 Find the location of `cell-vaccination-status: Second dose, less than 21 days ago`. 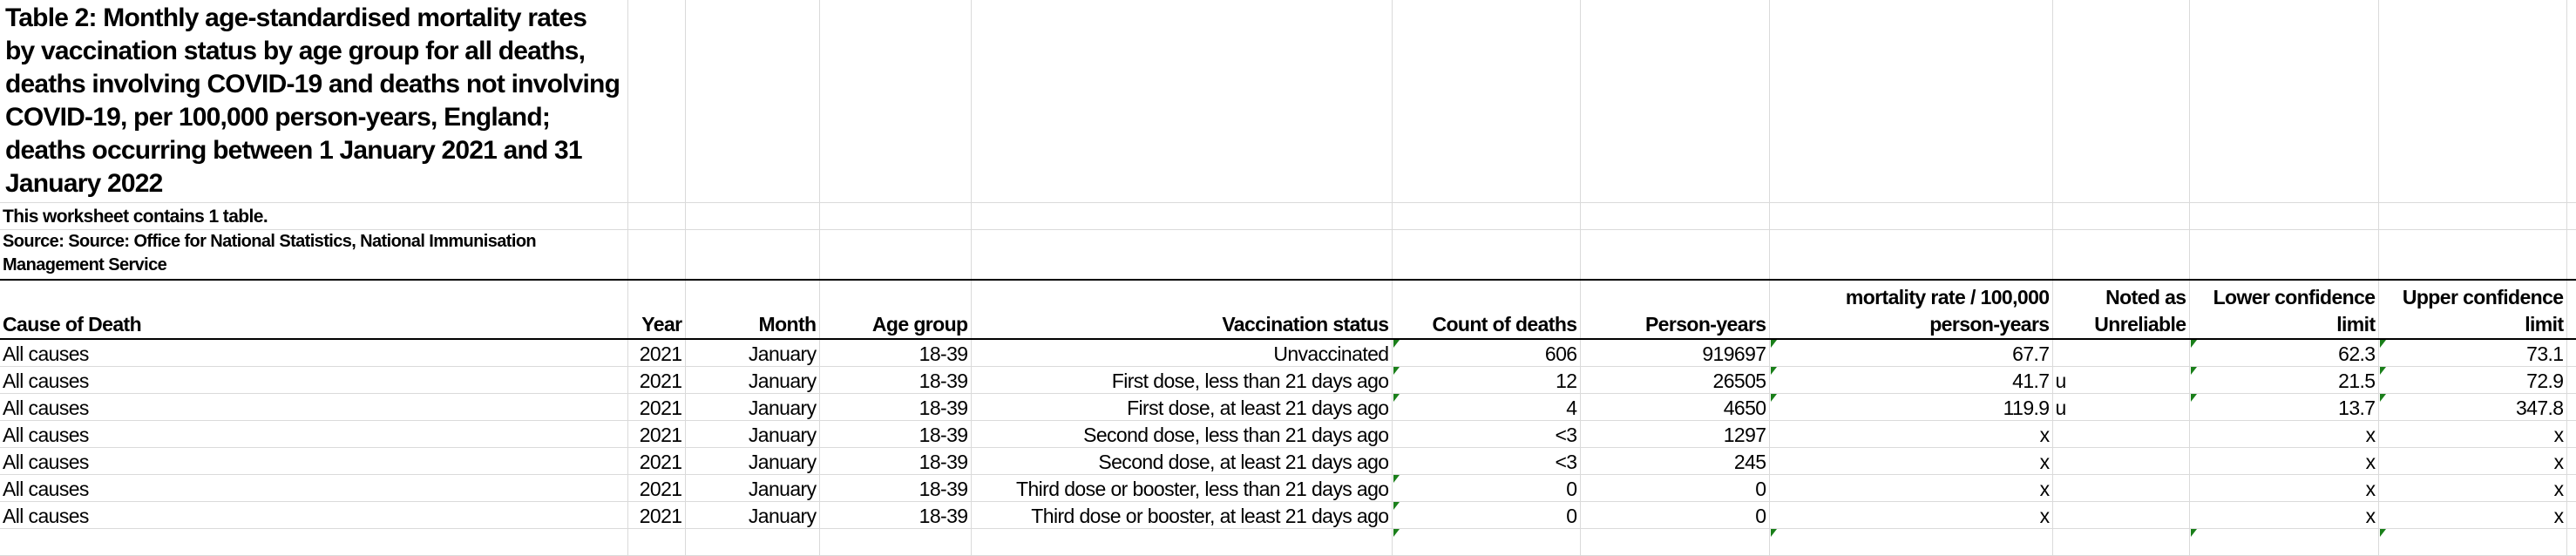

cell-vaccination-status: Second dose, less than 21 days ago is located at coordinates (1182, 434).